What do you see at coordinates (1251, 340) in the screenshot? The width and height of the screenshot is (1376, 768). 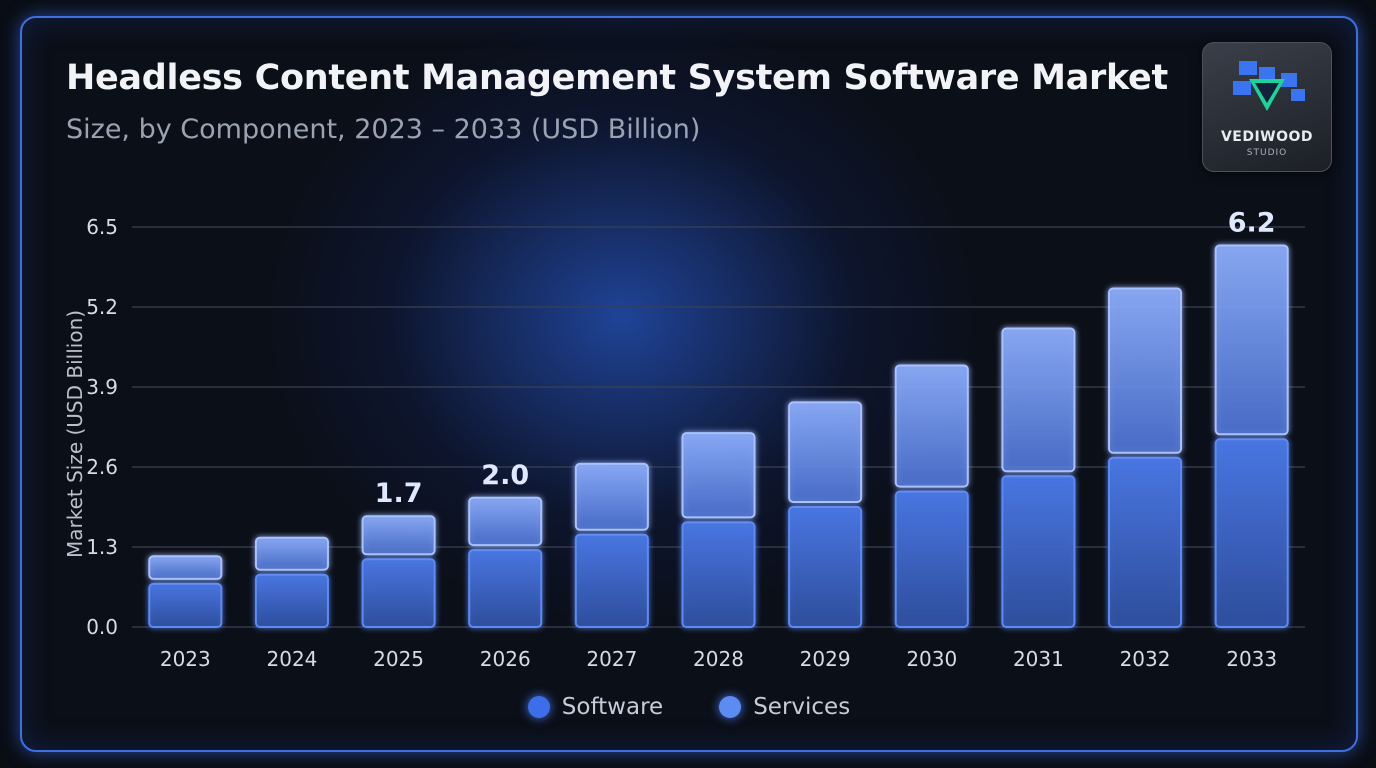 I see `bar-services-2033` at bounding box center [1251, 340].